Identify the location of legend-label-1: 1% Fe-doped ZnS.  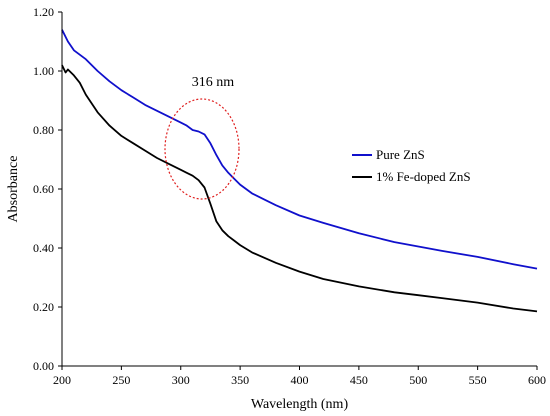
(423, 176).